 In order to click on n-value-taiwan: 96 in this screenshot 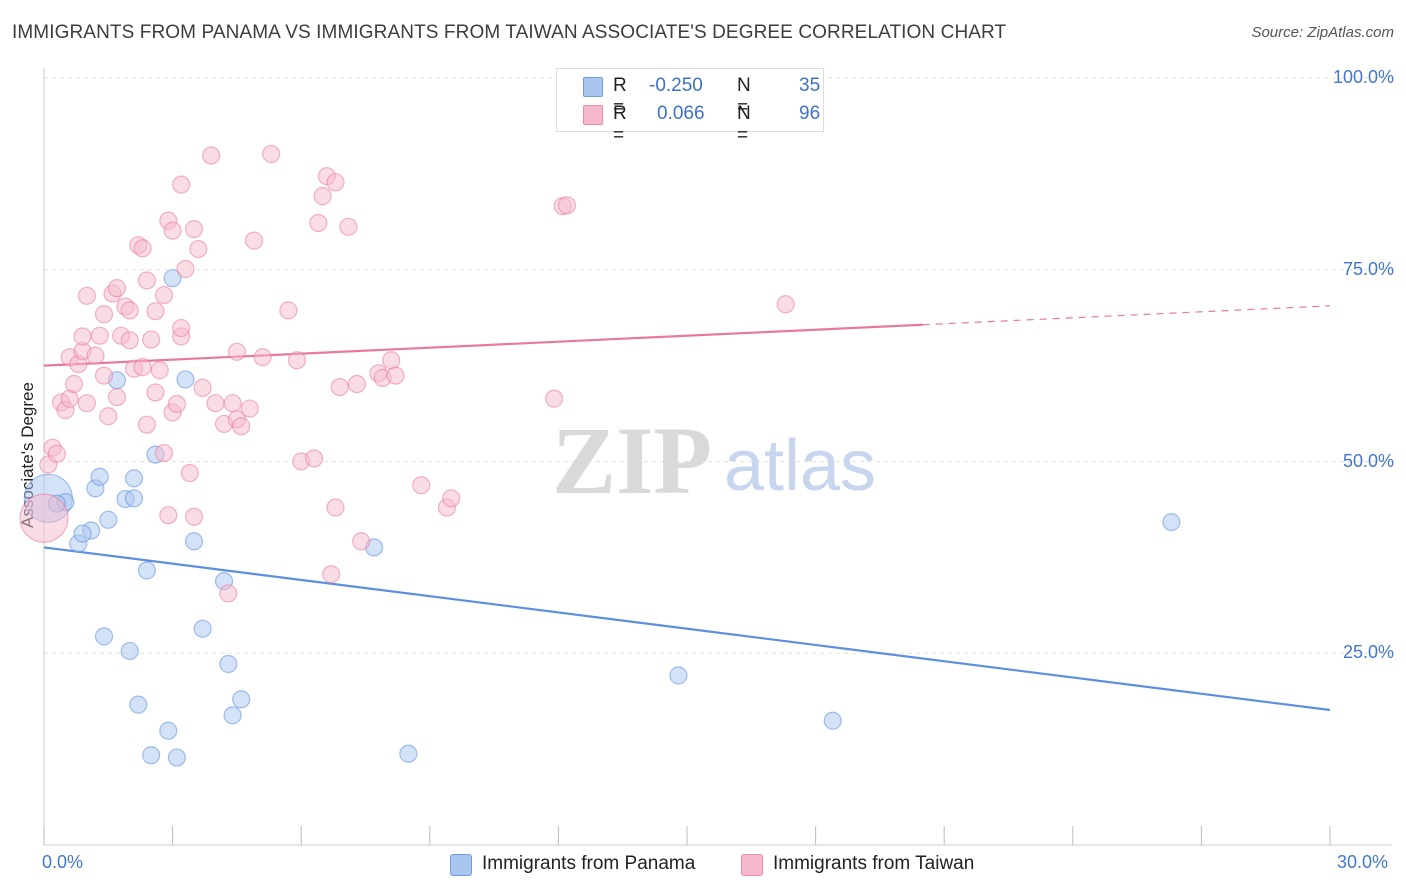, I will do `click(810, 113)`.